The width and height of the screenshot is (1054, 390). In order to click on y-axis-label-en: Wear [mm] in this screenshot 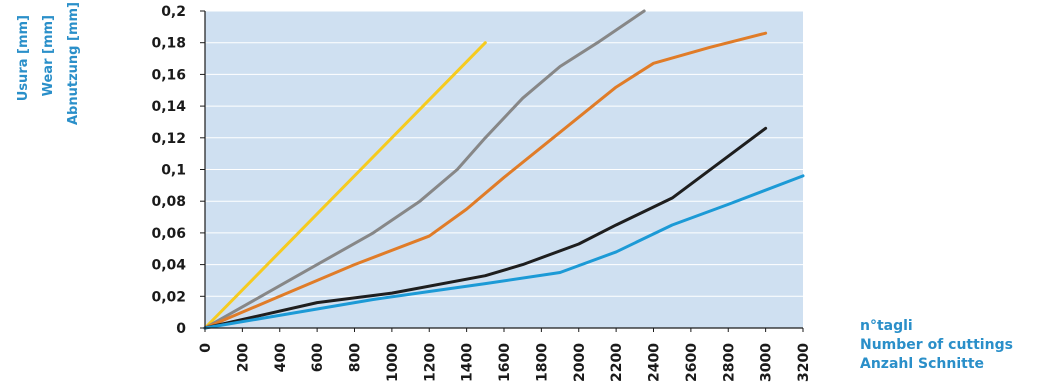, I will do `click(48, 56)`.